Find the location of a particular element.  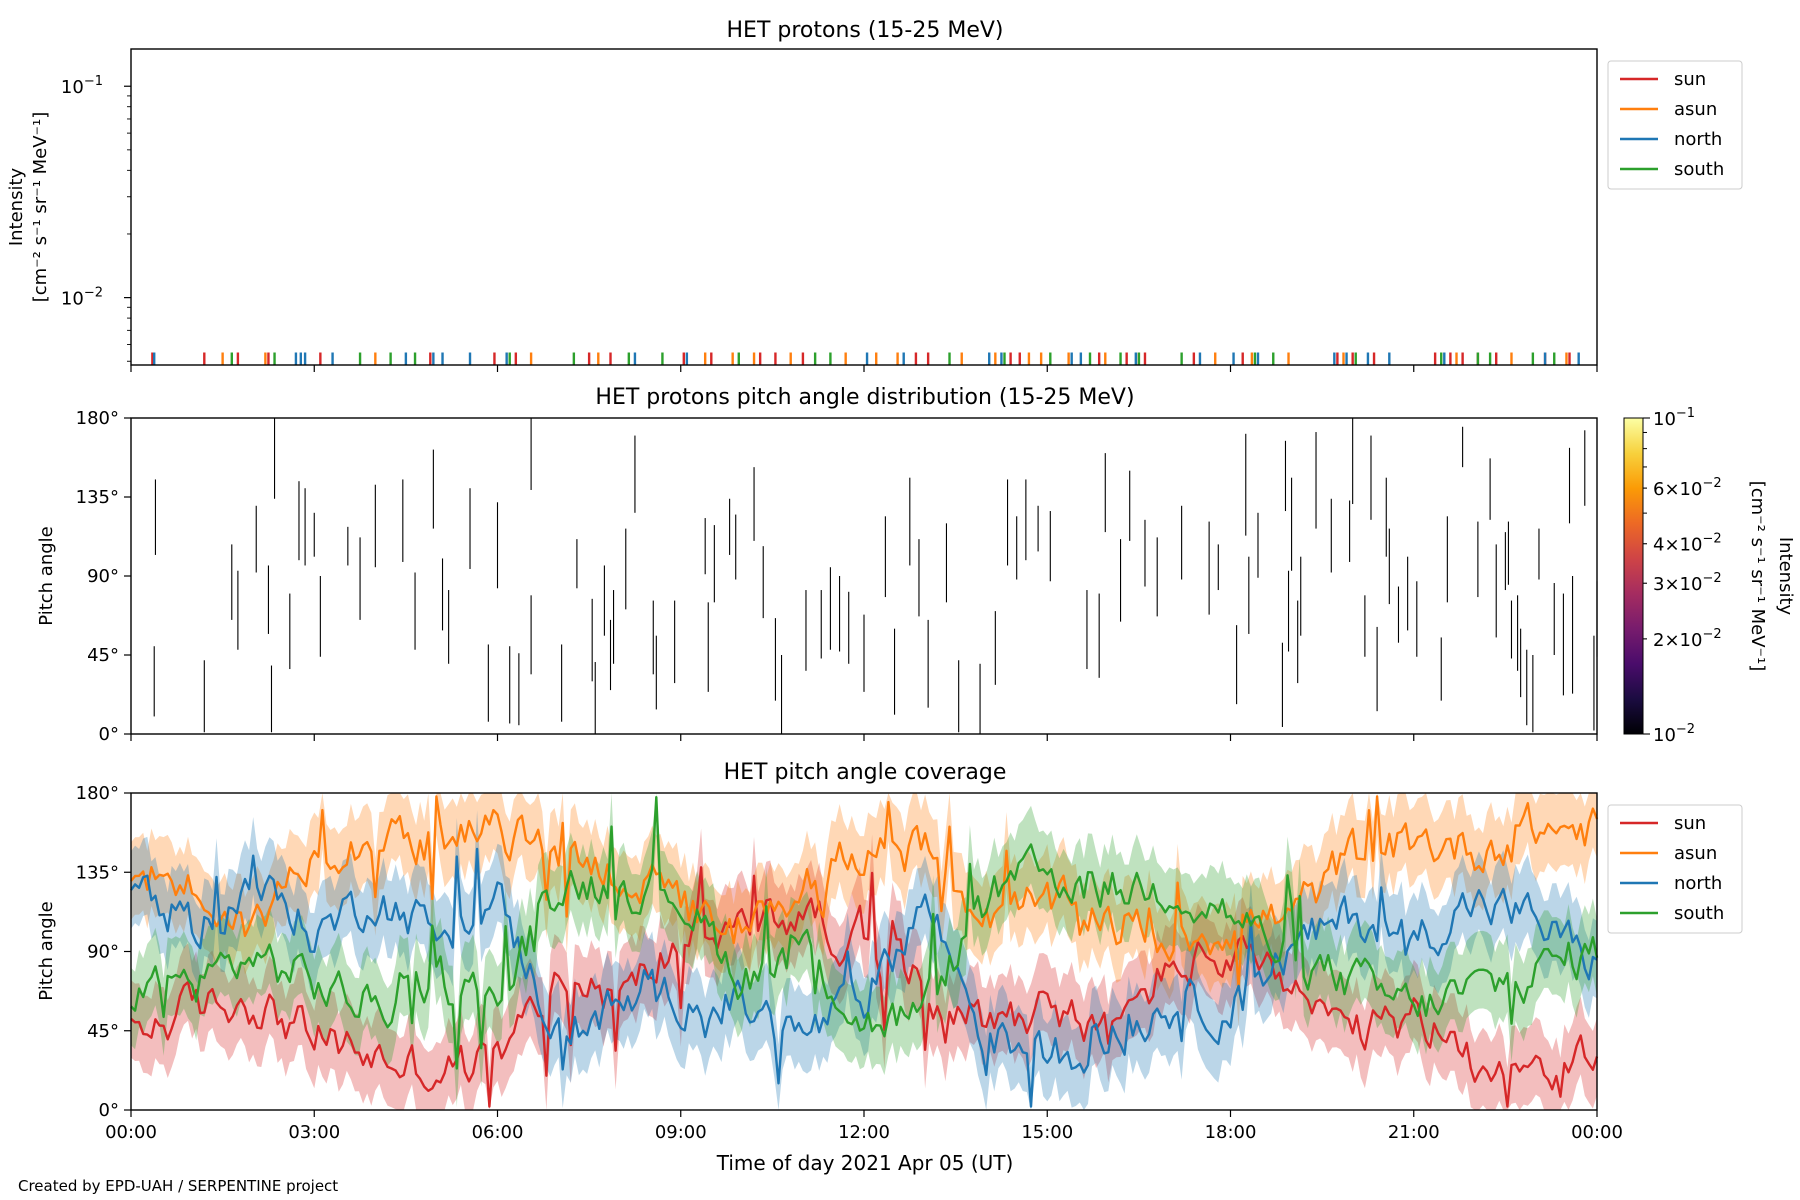

panel2-ytick-label-4: 180° is located at coordinates (97, 418).